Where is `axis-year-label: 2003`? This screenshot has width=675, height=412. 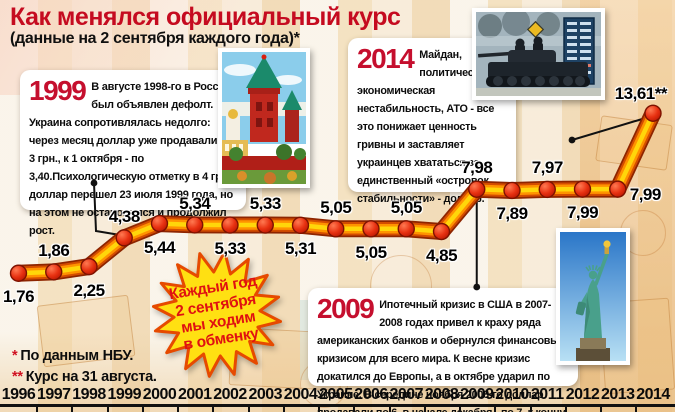 axis-year-label: 2003 is located at coordinates (265, 394).